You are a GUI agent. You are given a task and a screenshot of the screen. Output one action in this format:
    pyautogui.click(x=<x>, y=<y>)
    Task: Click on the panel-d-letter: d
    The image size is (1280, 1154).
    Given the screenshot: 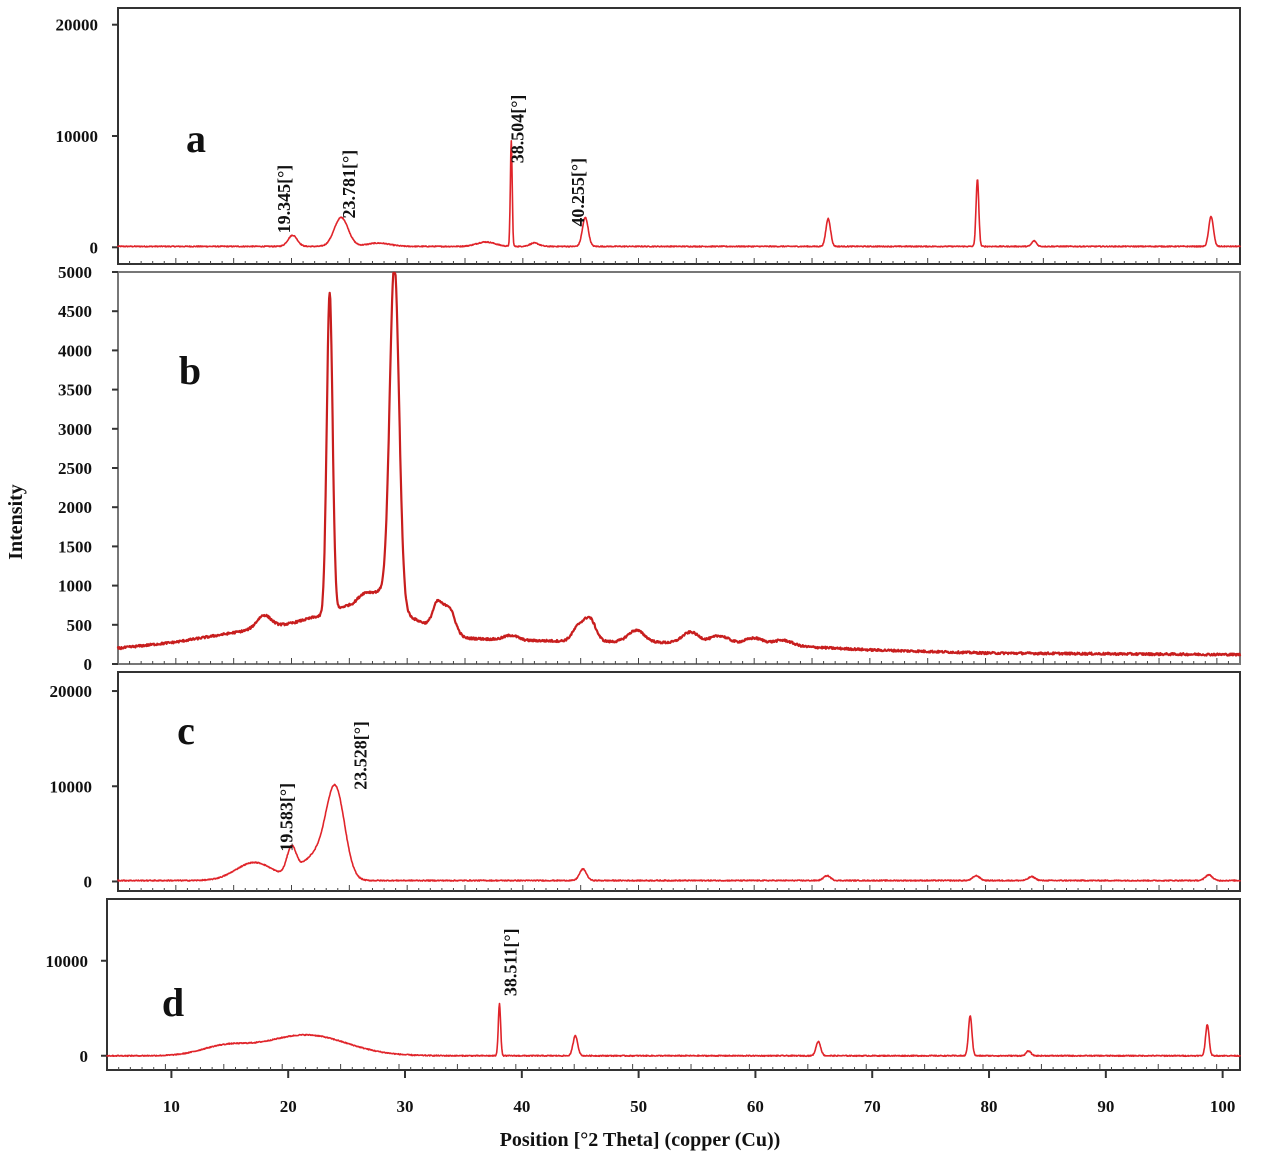 What is the action you would take?
    pyautogui.click(x=173, y=1002)
    